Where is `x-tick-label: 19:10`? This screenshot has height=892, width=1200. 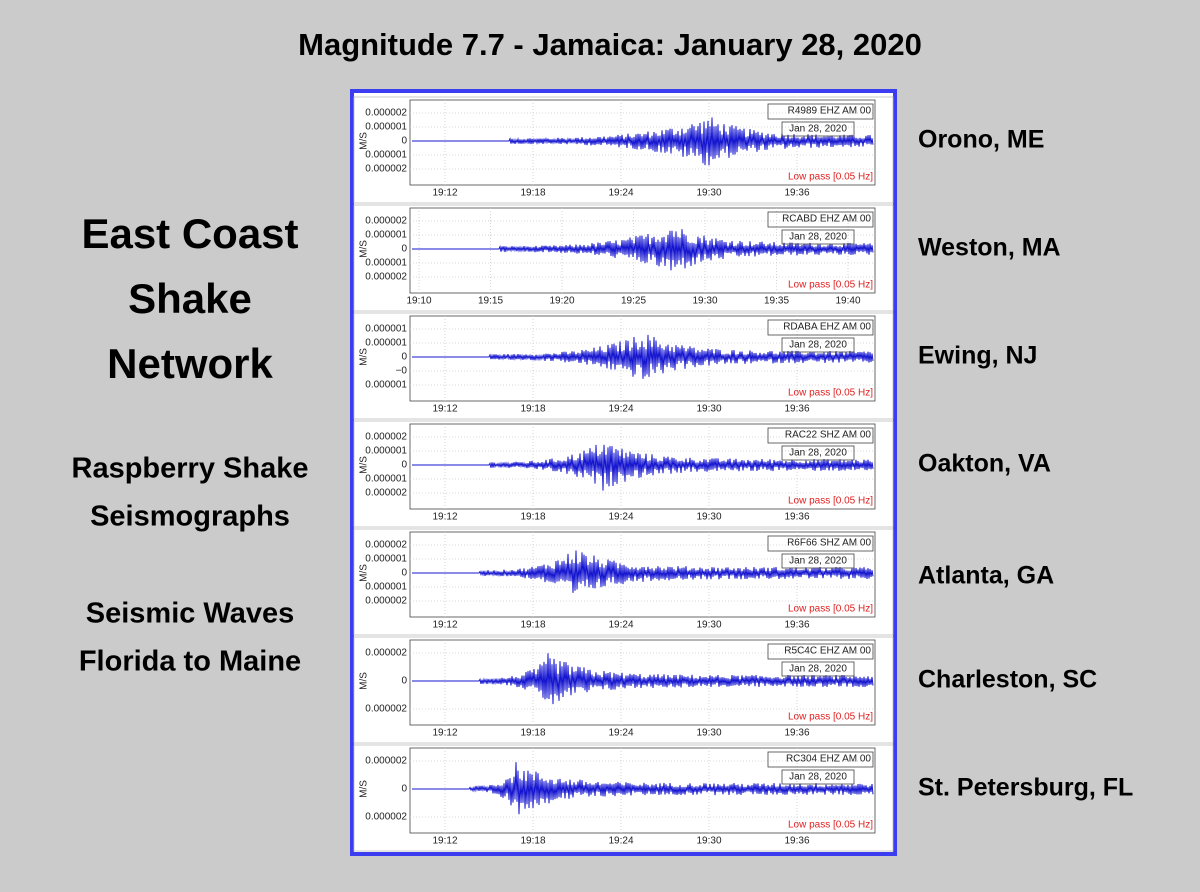
x-tick-label: 19:10 is located at coordinates (418, 301).